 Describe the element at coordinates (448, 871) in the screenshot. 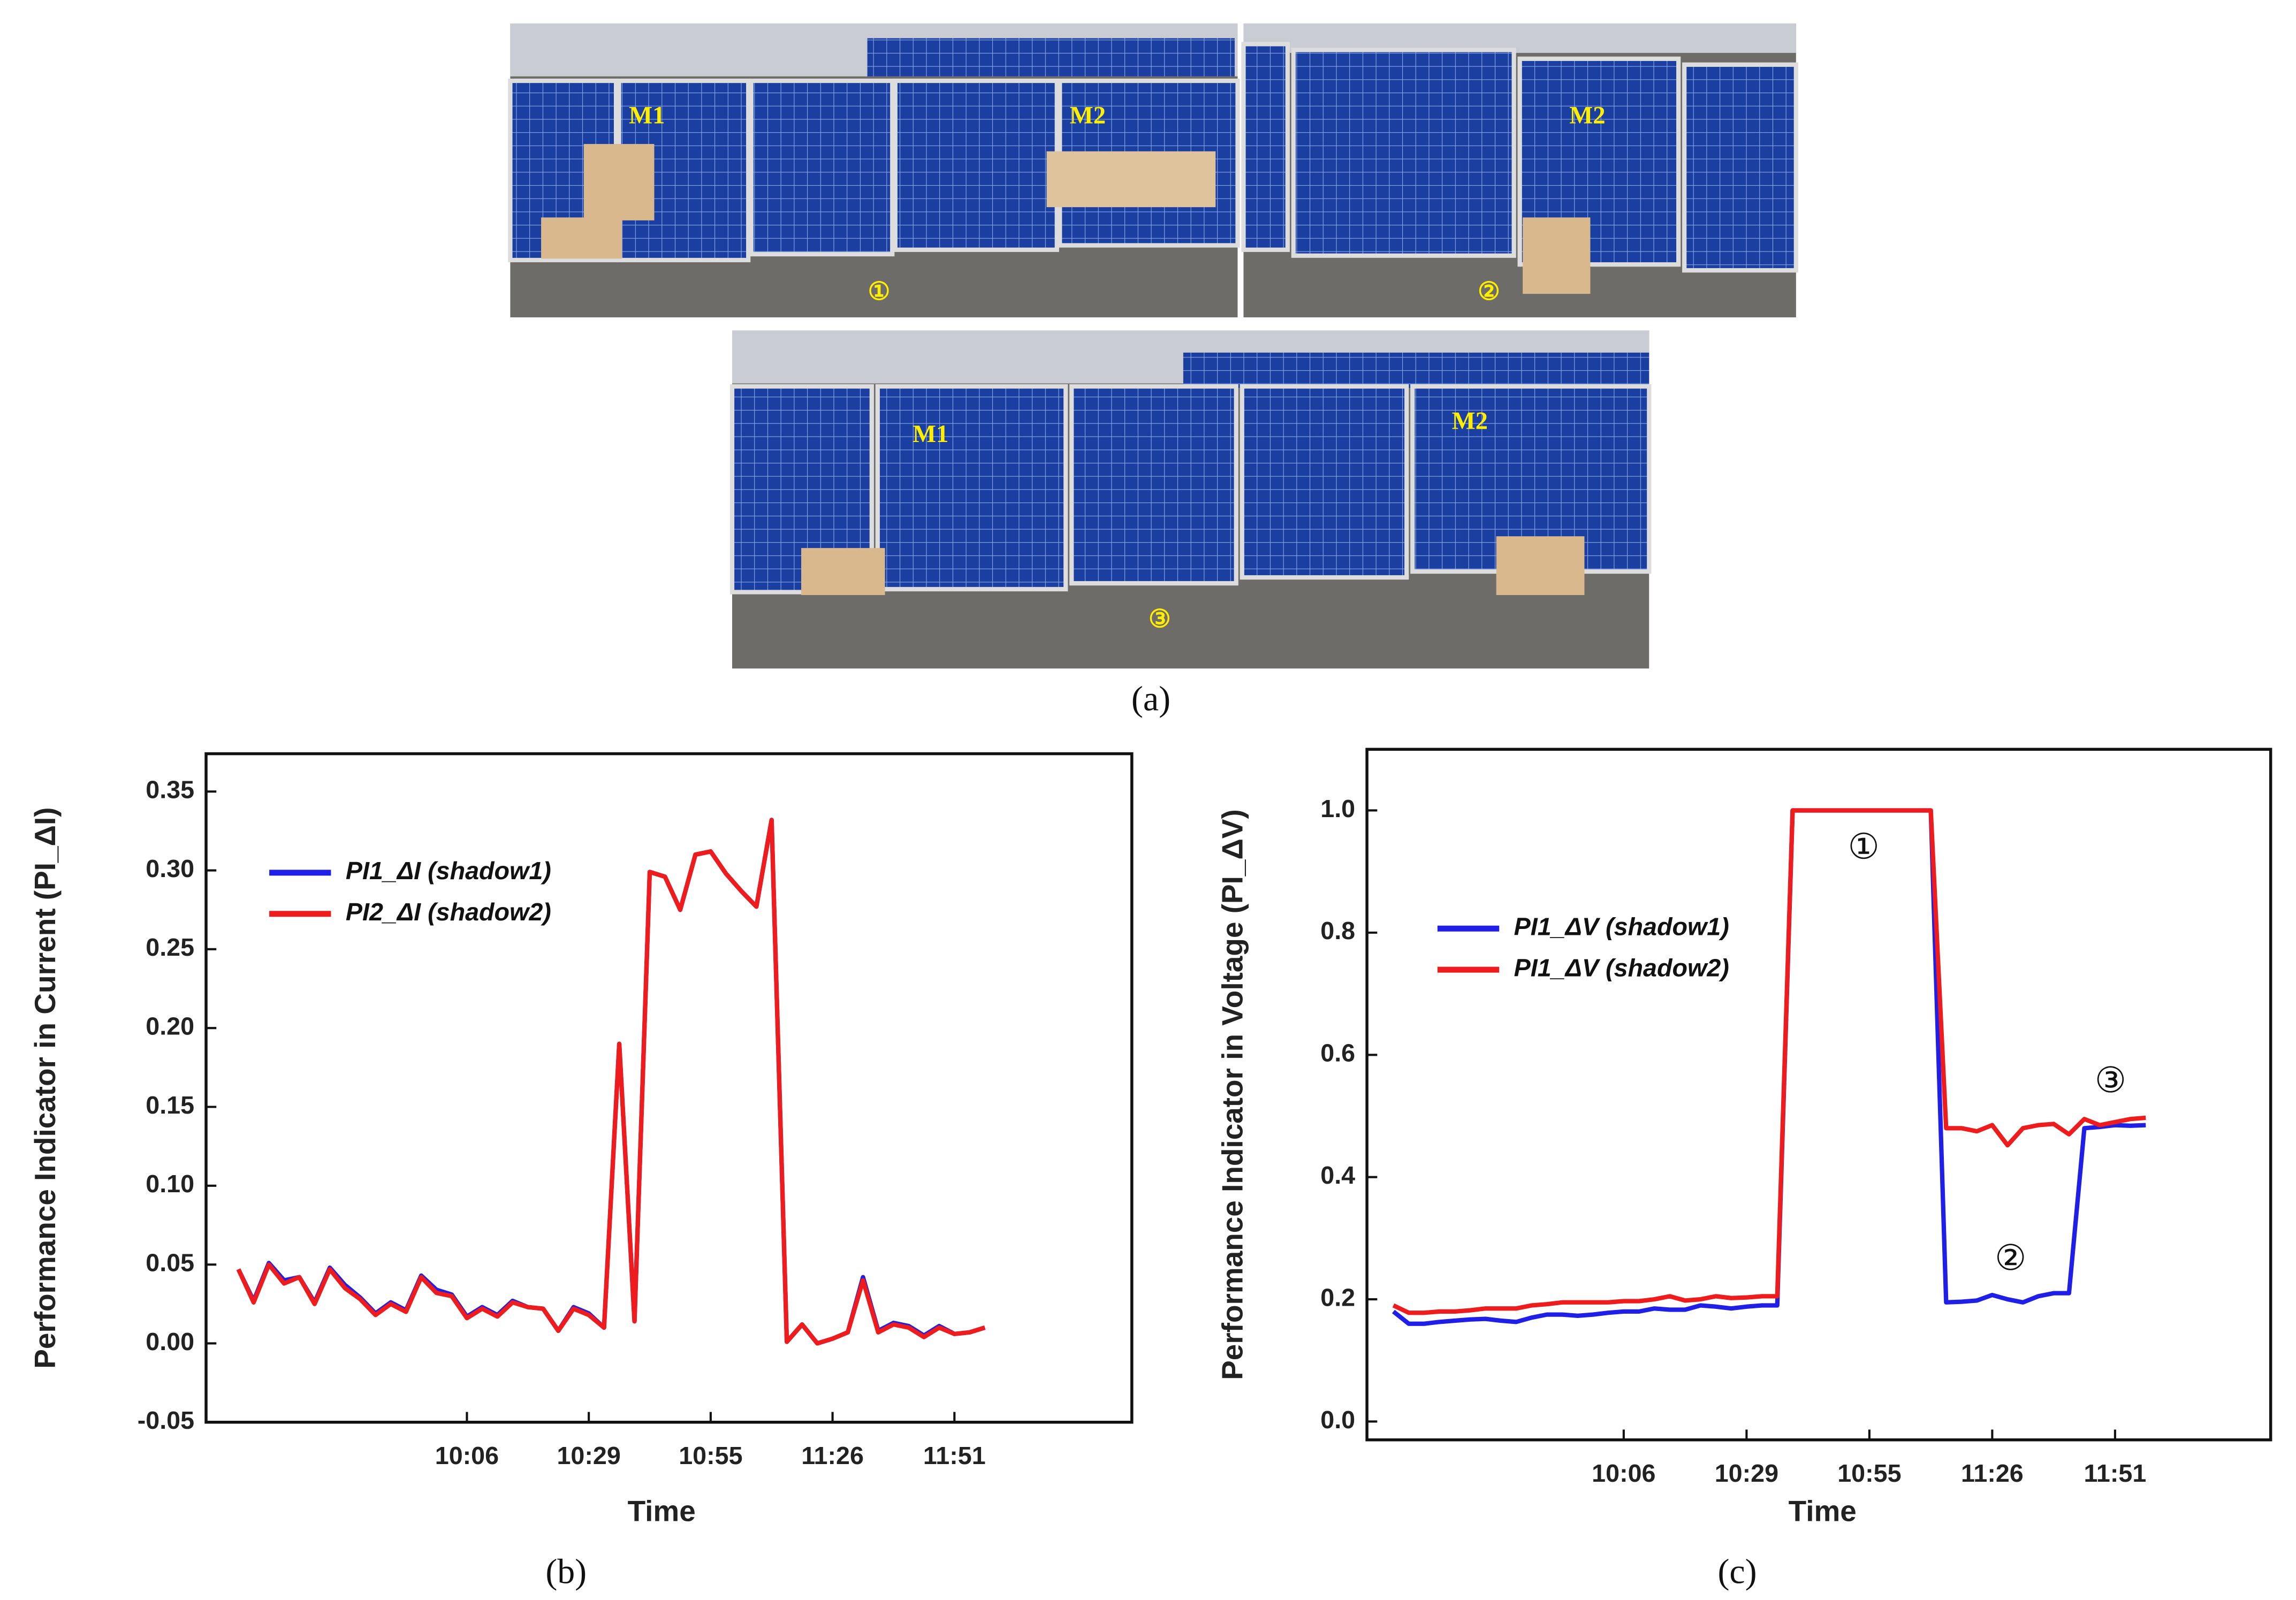

I see `legend-label: PI1_ΔI (shadow1)` at that location.